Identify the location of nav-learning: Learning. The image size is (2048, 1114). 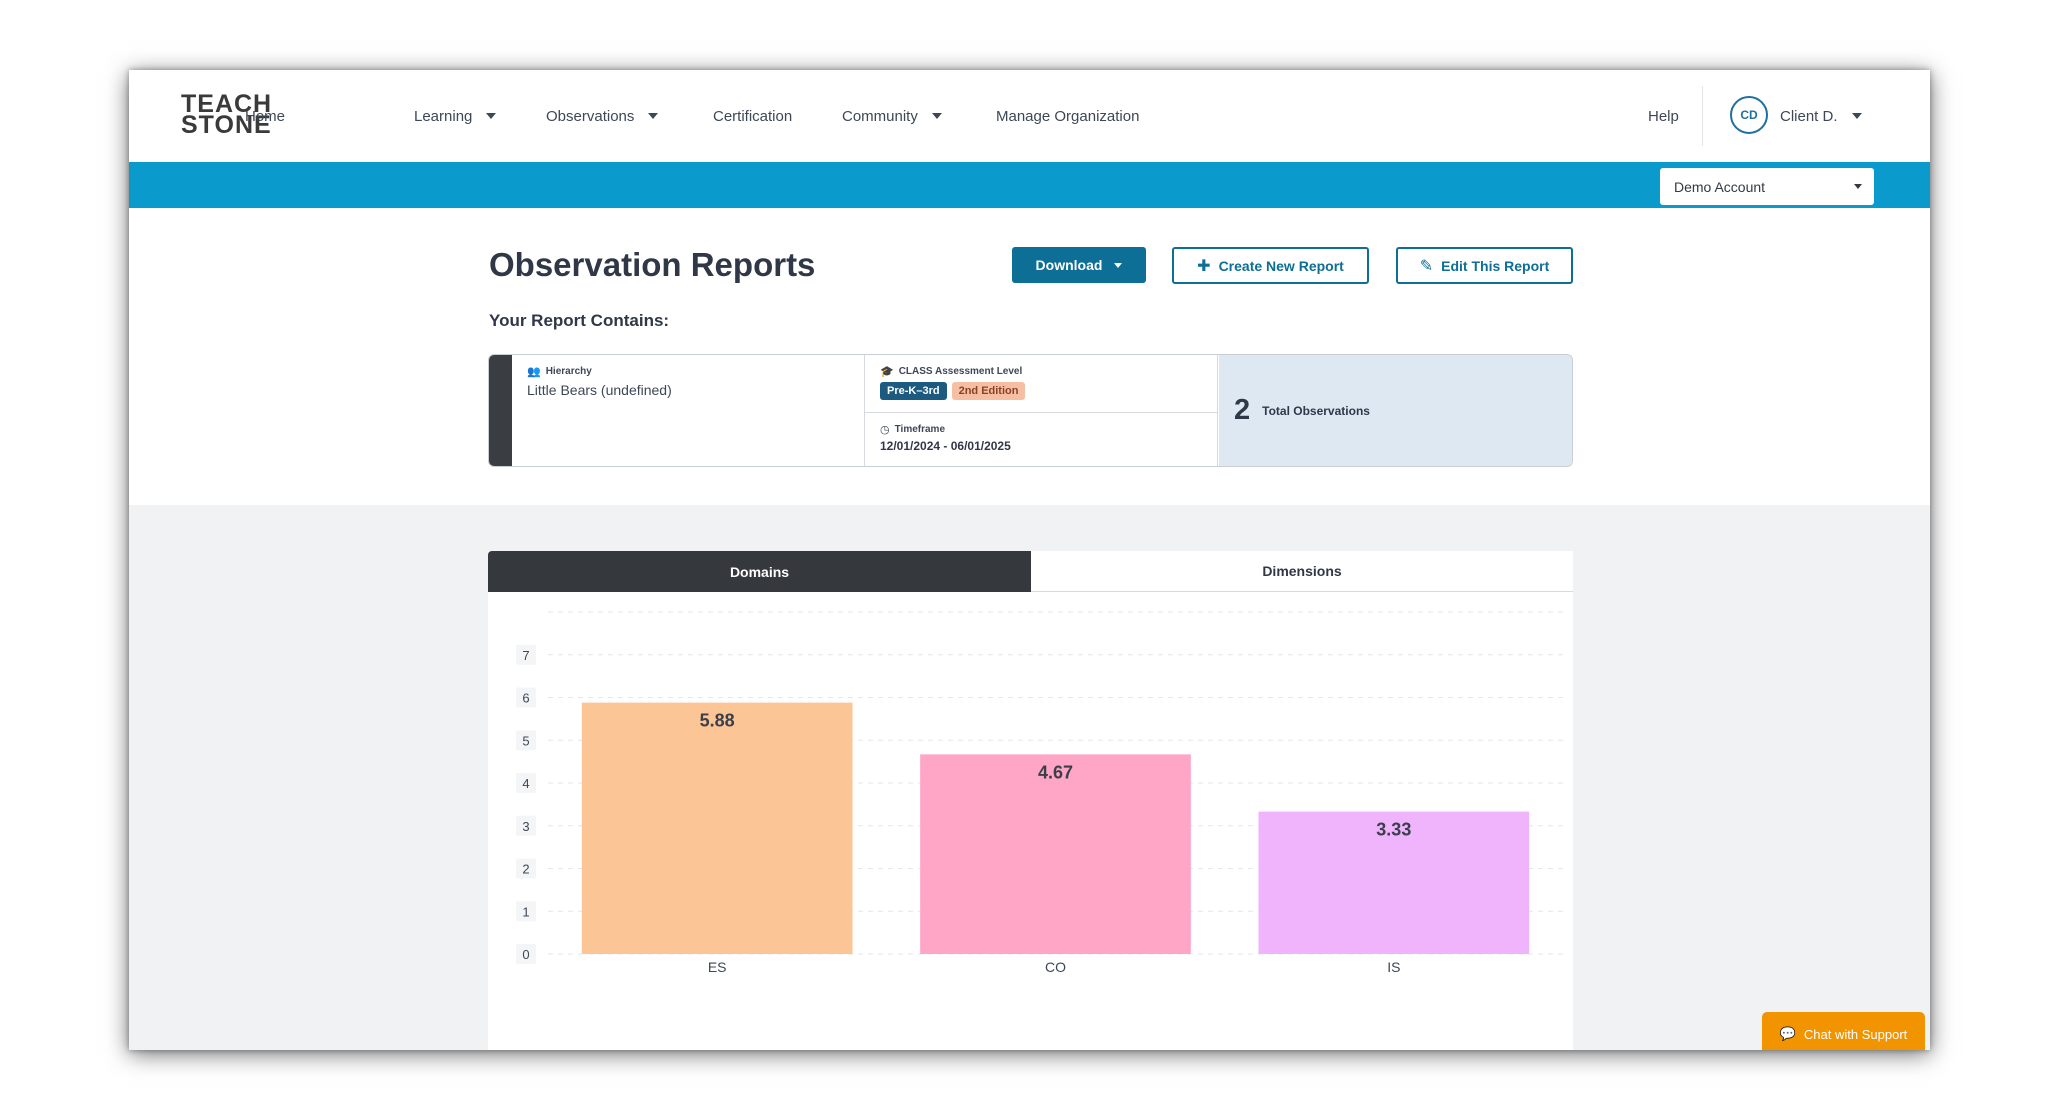
(455, 116).